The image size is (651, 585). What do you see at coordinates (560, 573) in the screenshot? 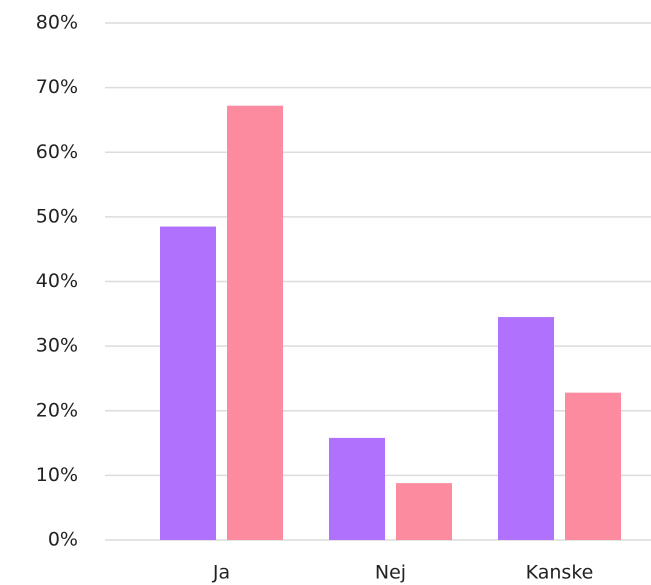
I see `x-tick-label: Kanske` at bounding box center [560, 573].